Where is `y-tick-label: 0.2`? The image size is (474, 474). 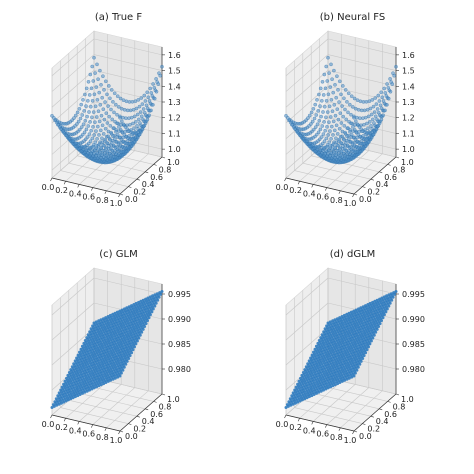 y-tick-label: 0.2 is located at coordinates (139, 192).